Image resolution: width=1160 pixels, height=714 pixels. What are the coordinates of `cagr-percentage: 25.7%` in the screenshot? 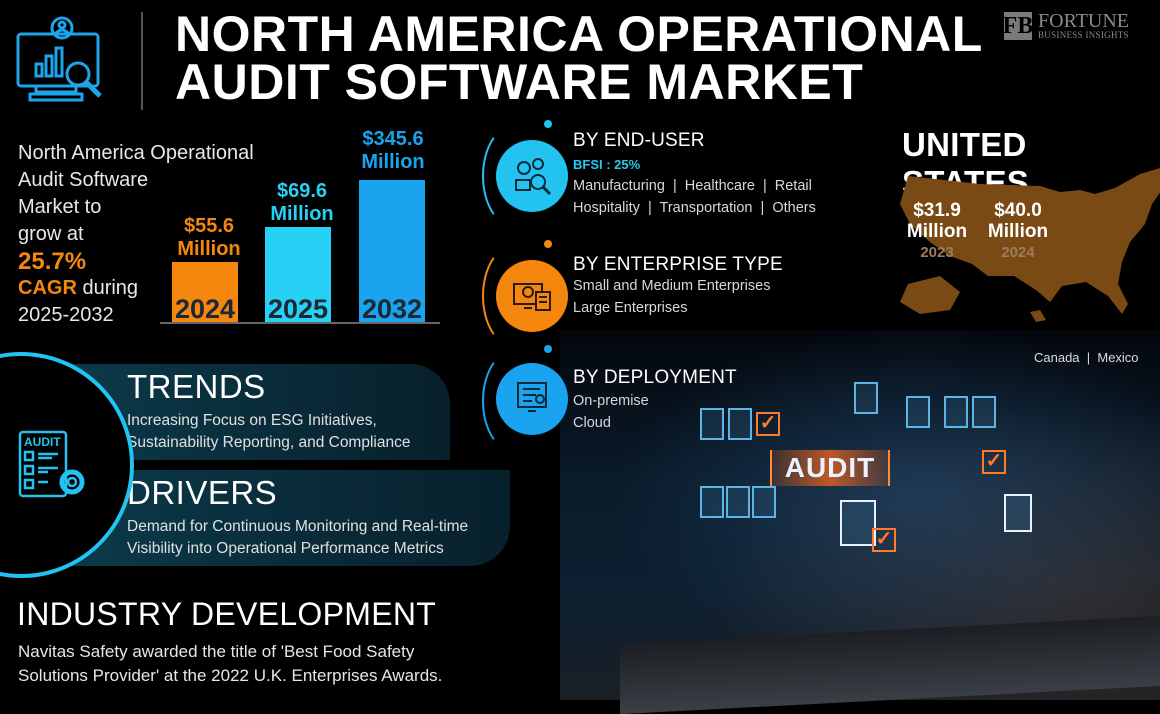 It's located at (52, 261).